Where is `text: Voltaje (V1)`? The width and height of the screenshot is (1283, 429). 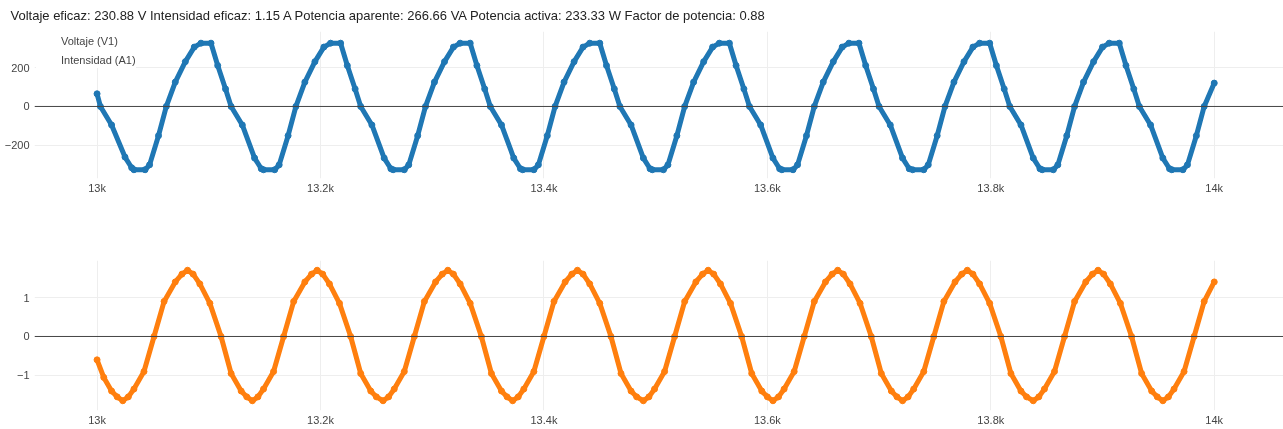
text: Voltaje (V1) is located at coordinates (89, 41).